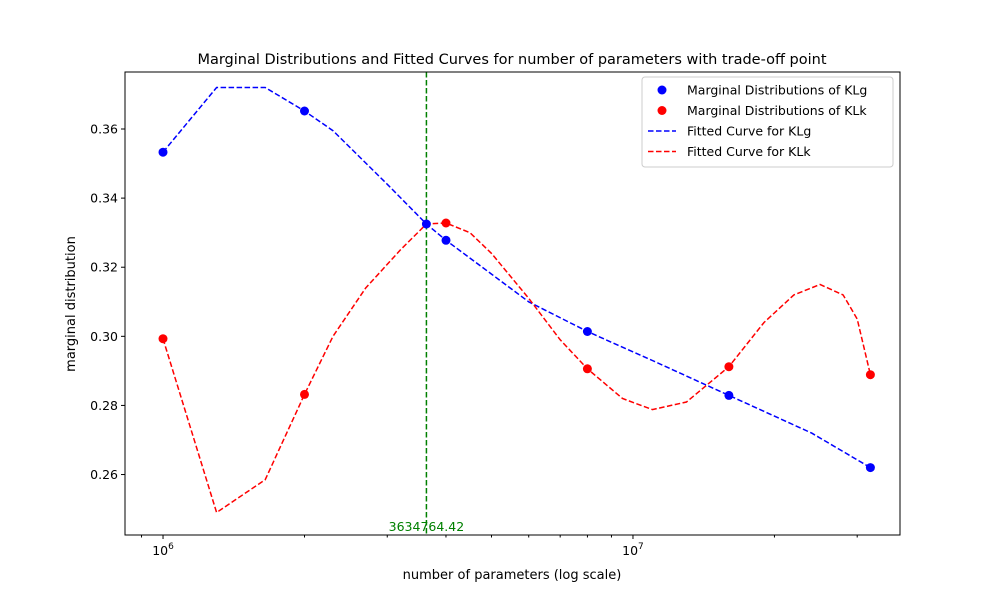 This screenshot has height=604, width=1000. Describe the element at coordinates (71, 304) in the screenshot. I see `y-axis-label: marginal distribution` at that location.